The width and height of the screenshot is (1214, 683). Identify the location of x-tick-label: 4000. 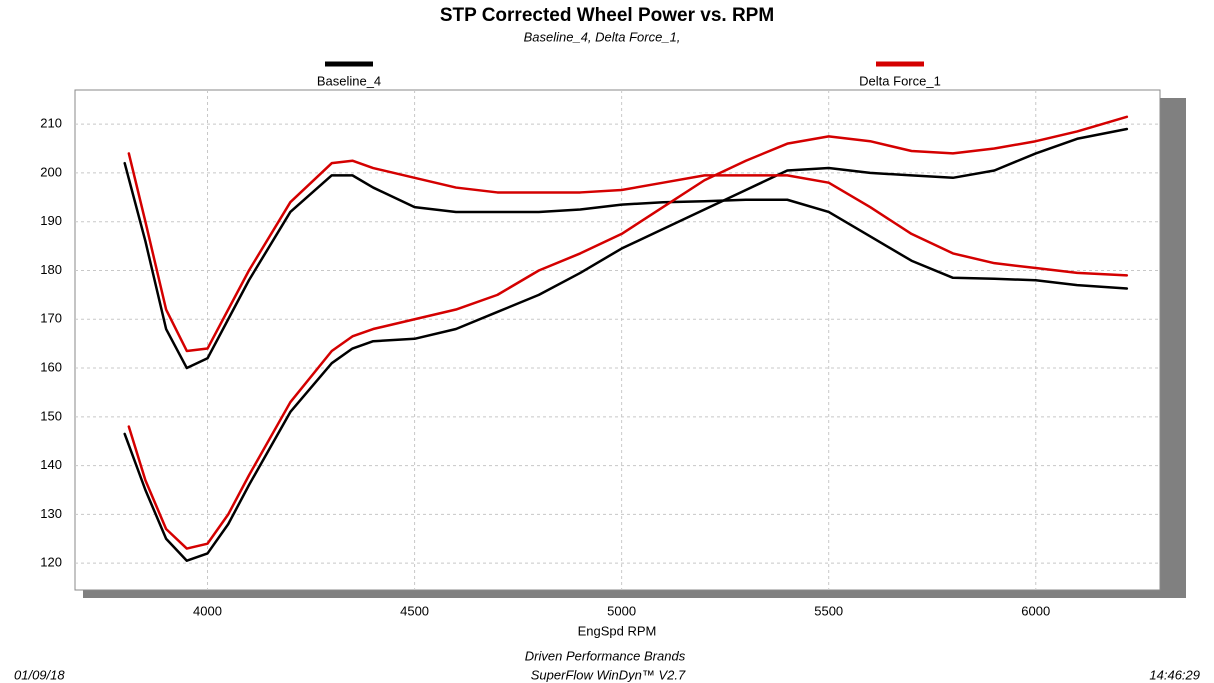
(207, 610).